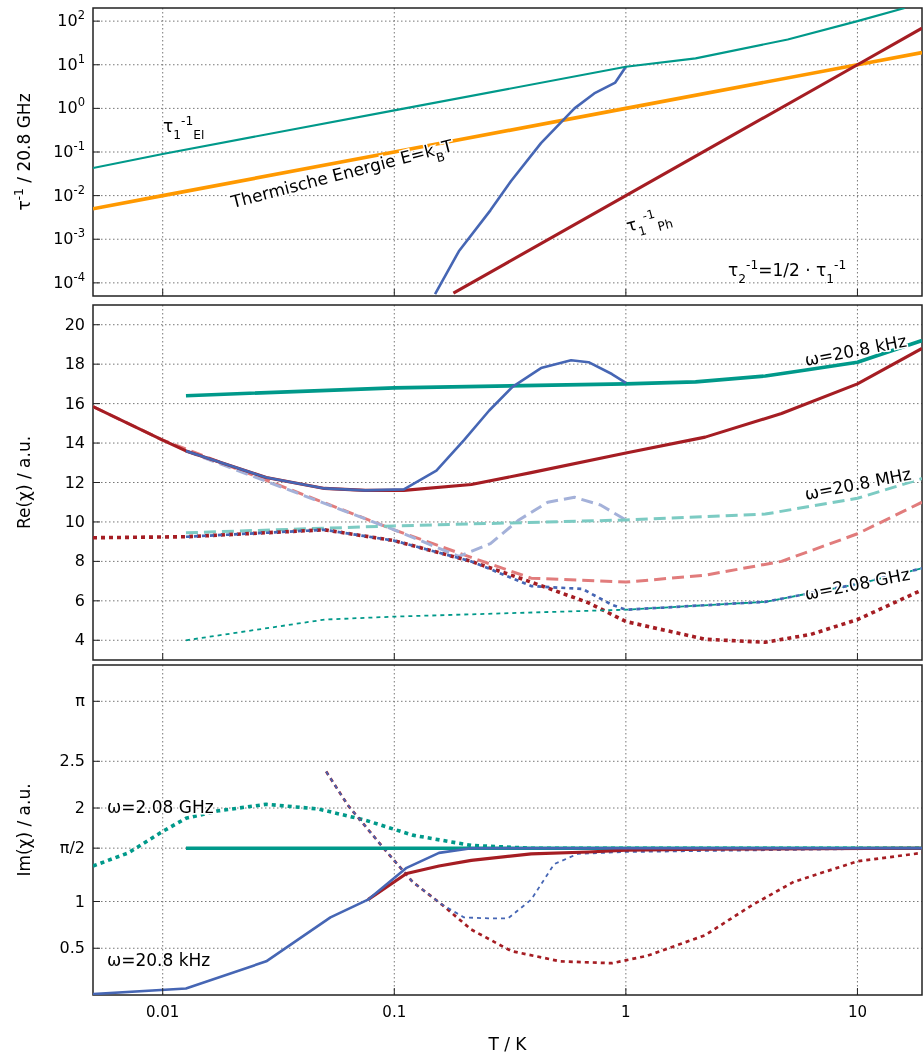 Image resolution: width=924 pixels, height=1063 pixels. Describe the element at coordinates (72, 948) in the screenshot. I see `y-tick-label: 0.5` at that location.